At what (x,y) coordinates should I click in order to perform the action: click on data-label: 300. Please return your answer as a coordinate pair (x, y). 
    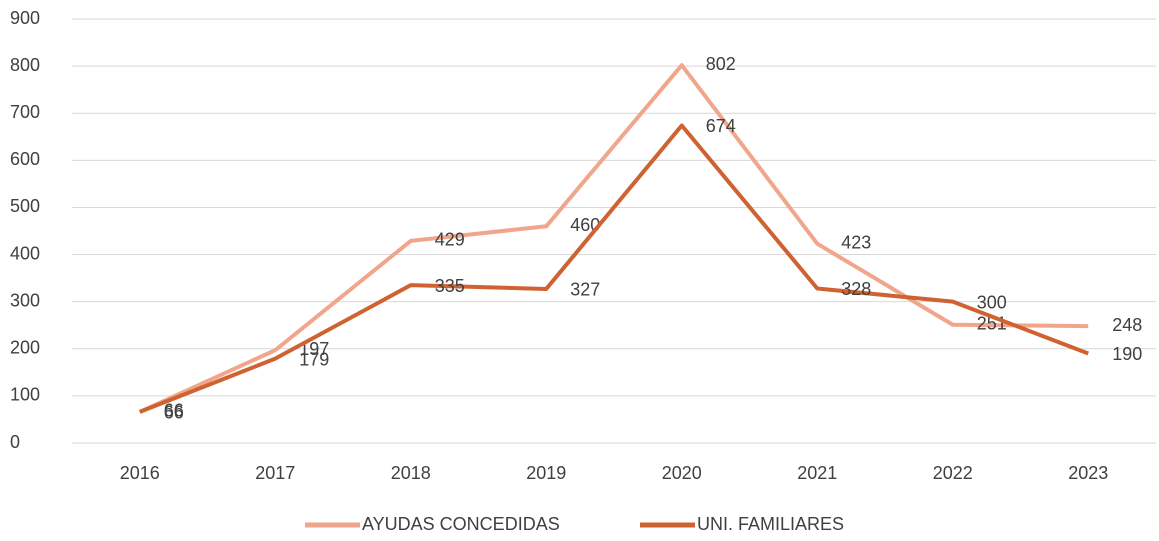
    Looking at the image, I should click on (992, 302).